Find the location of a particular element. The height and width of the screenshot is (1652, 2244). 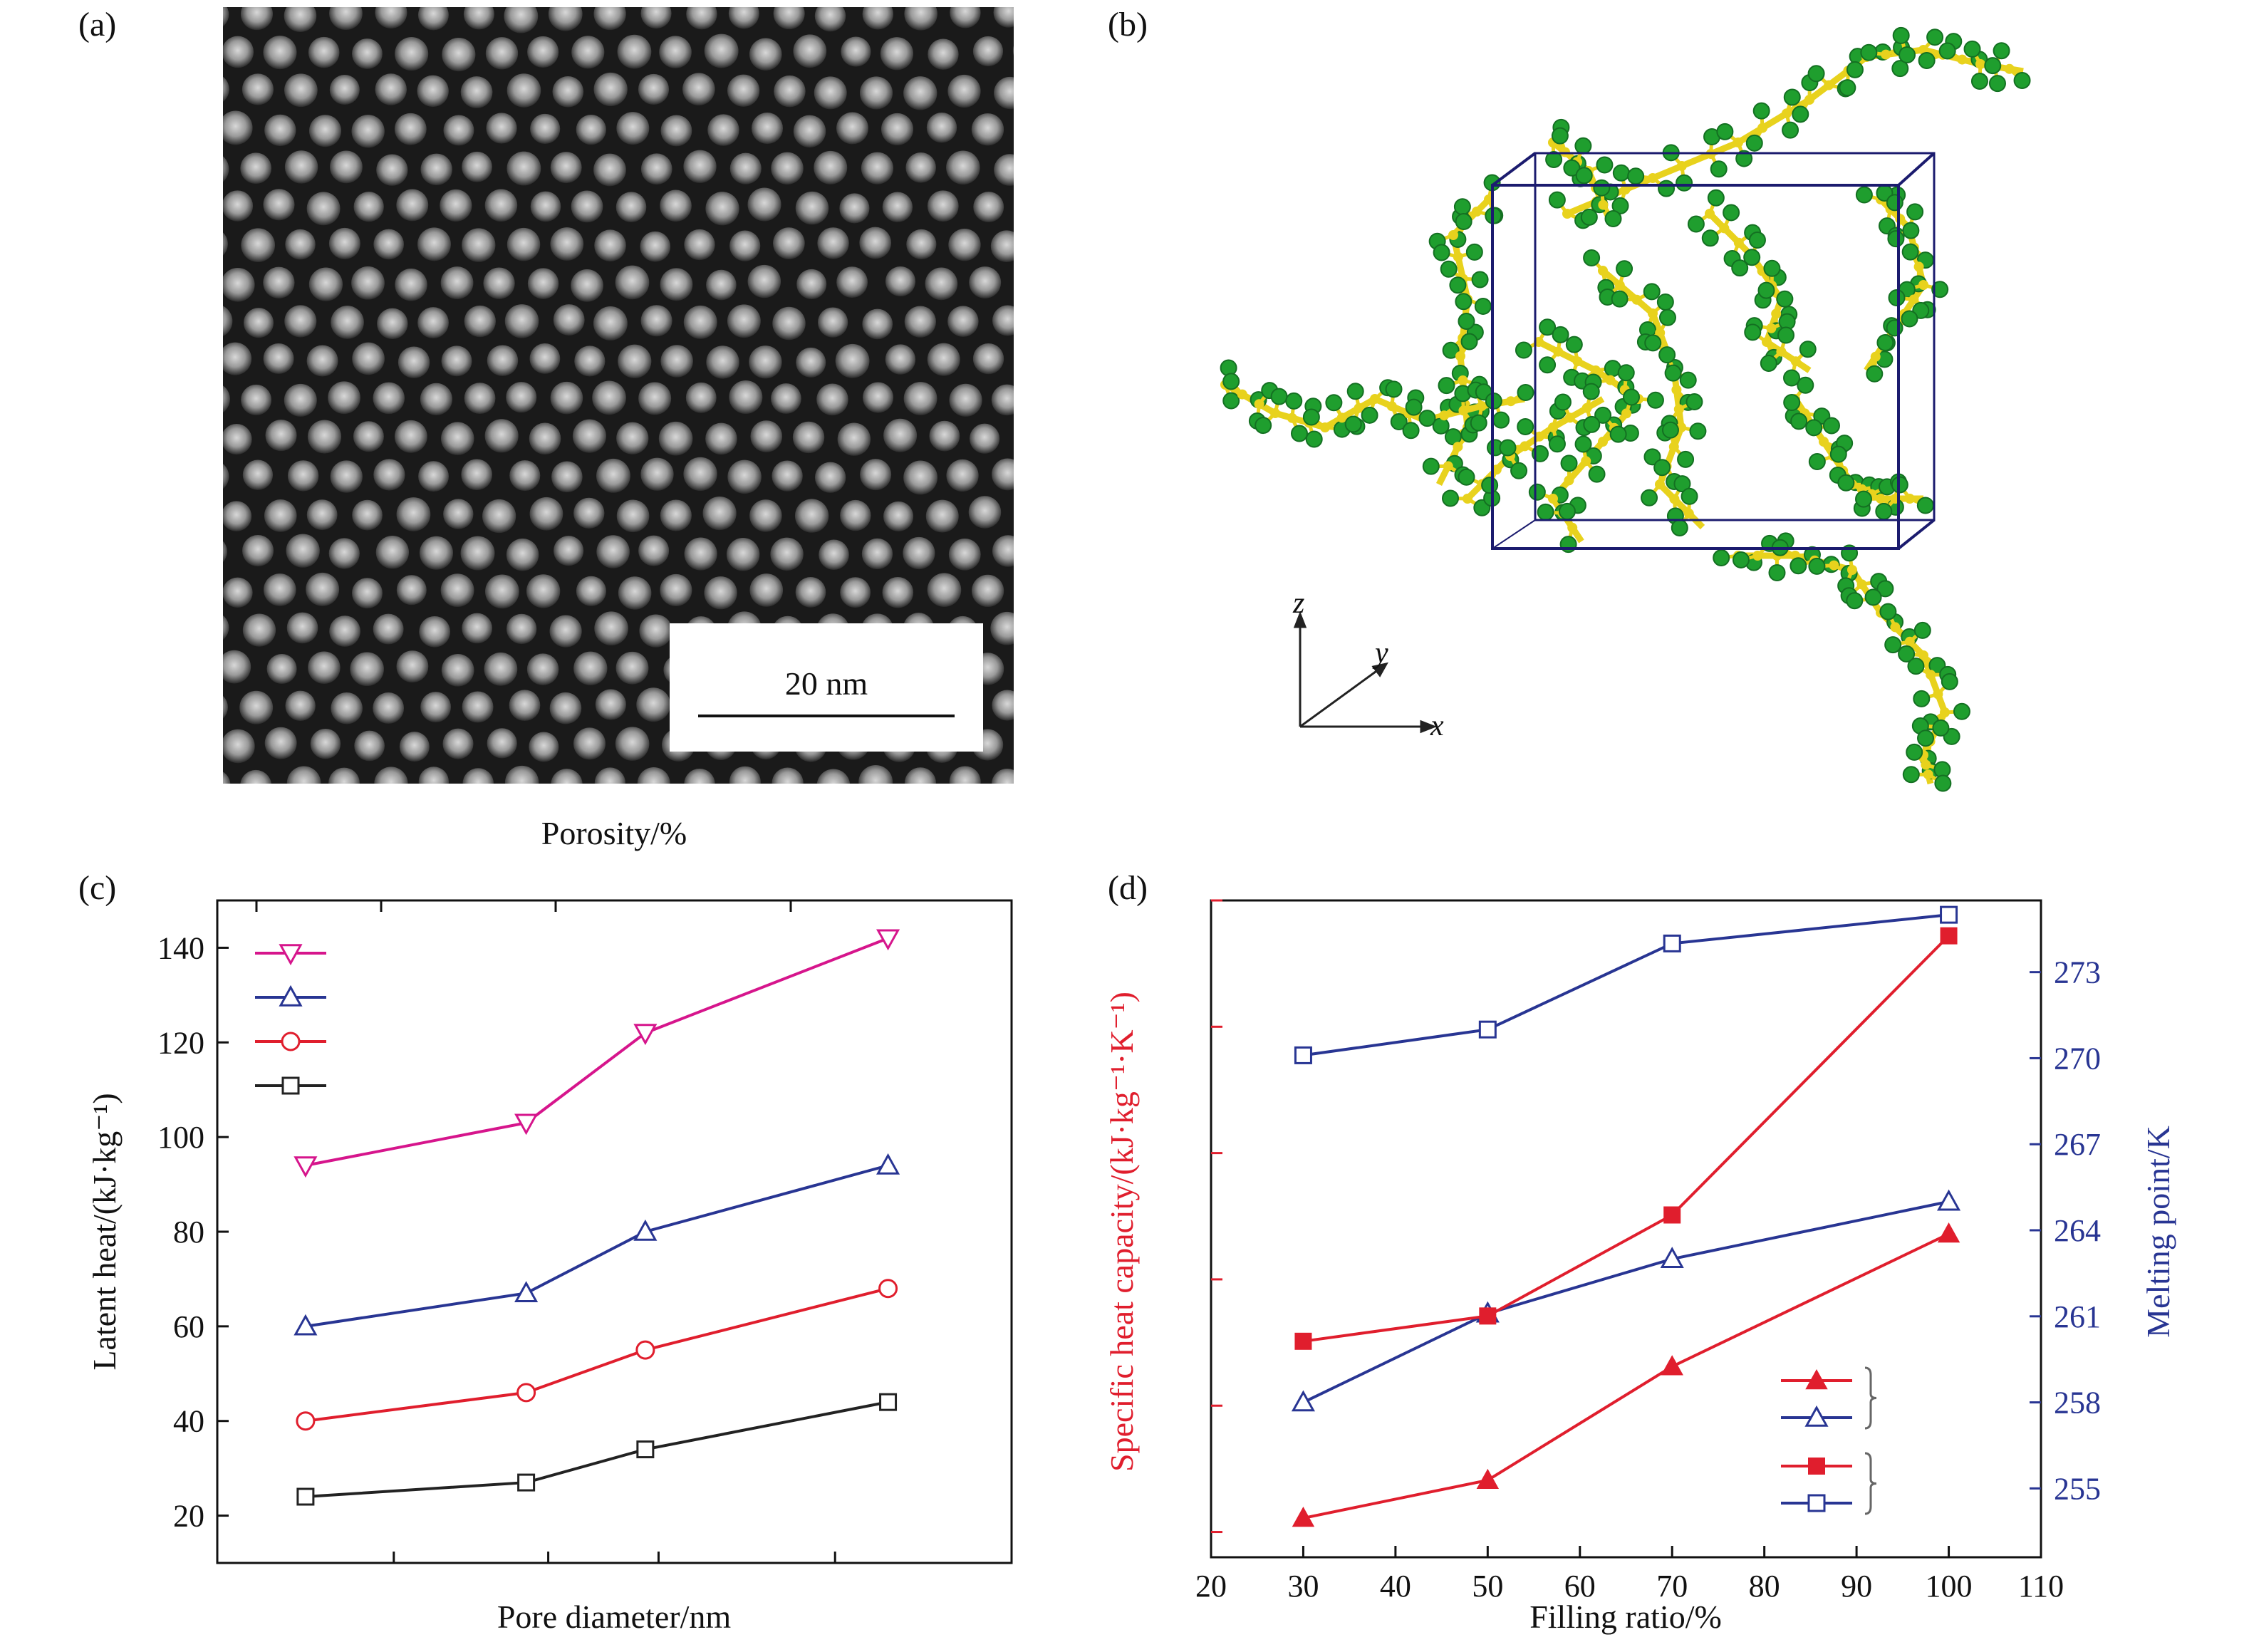

plot-frame-d is located at coordinates (1626, 1229).